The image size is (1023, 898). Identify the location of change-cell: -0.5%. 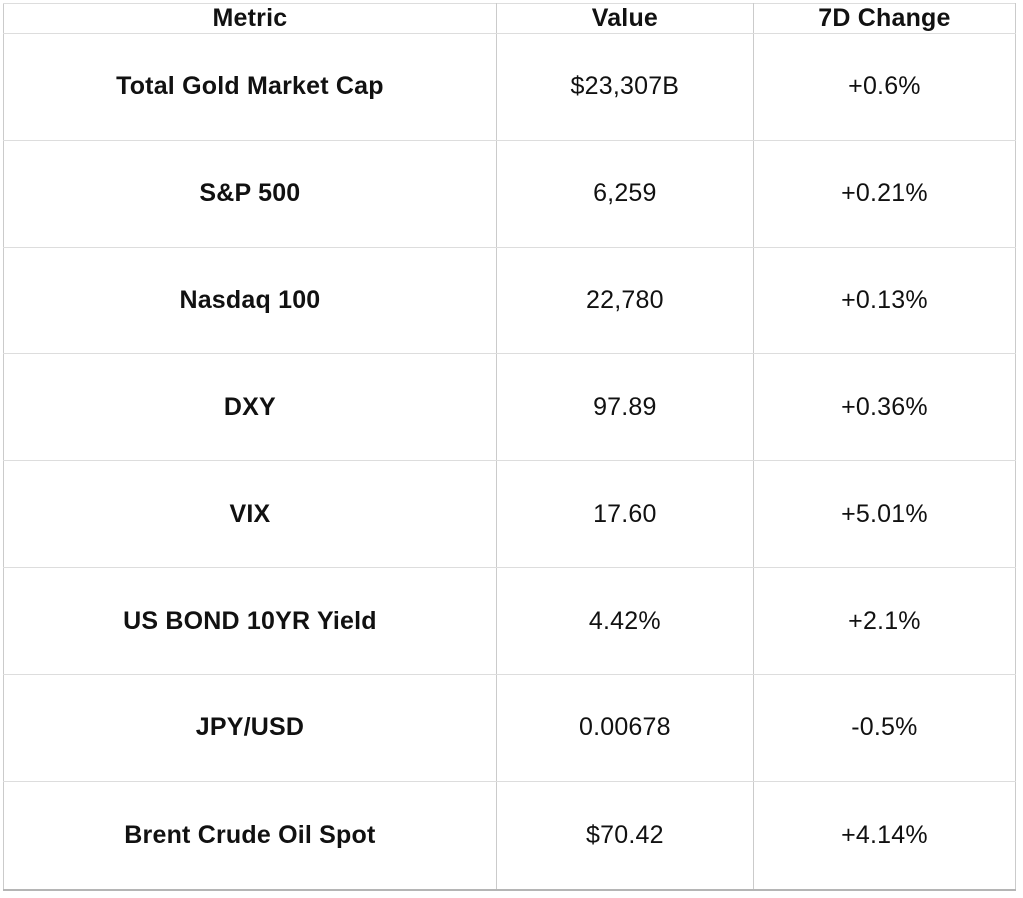
(884, 727).